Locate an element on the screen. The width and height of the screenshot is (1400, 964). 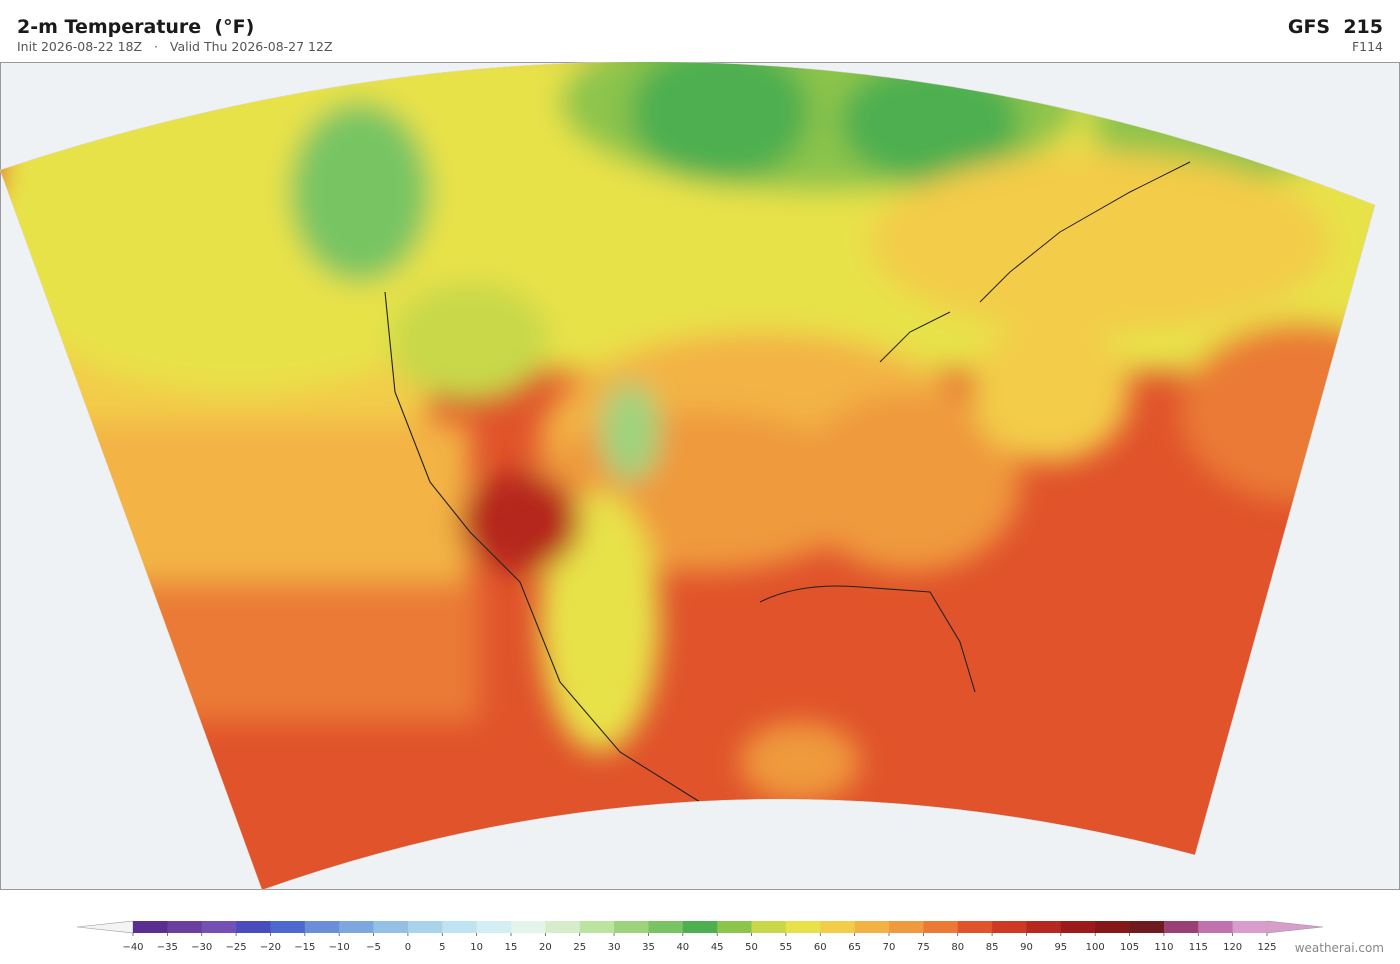
tick-label: −15 is located at coordinates (304, 947).